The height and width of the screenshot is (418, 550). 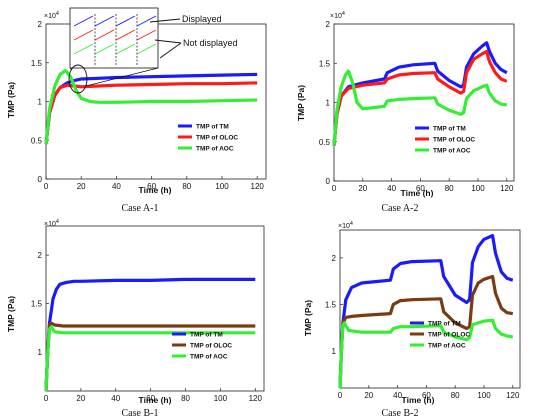 I want to click on panel-caption: Case A-1, so click(x=140, y=208).